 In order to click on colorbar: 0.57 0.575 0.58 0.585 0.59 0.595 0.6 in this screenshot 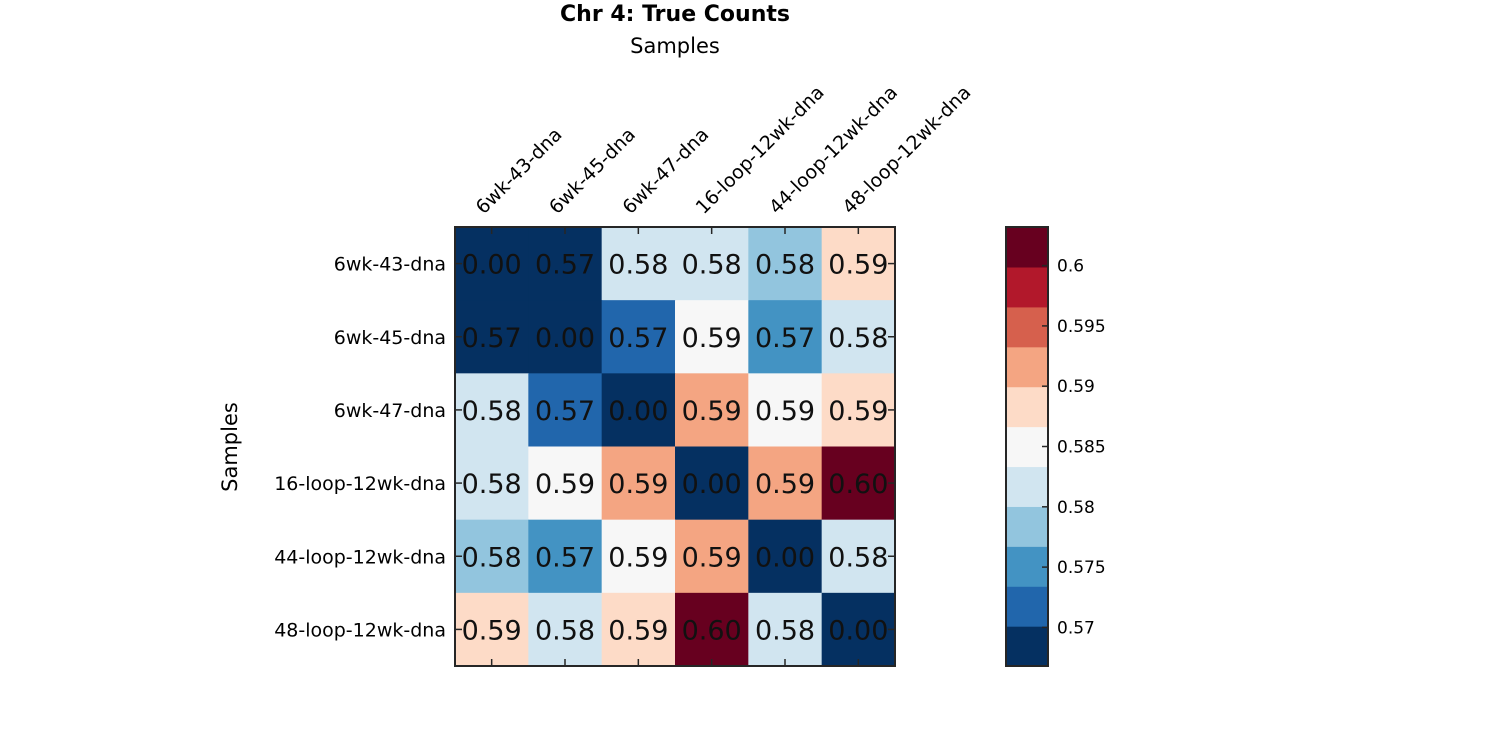, I will do `click(1056, 447)`.